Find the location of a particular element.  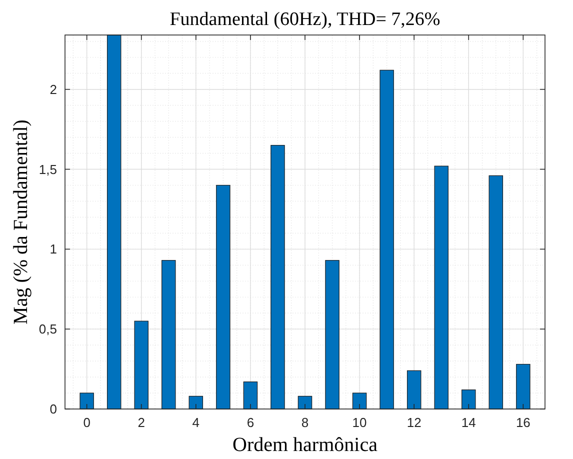

y-tick-label: 0 is located at coordinates (53, 409).